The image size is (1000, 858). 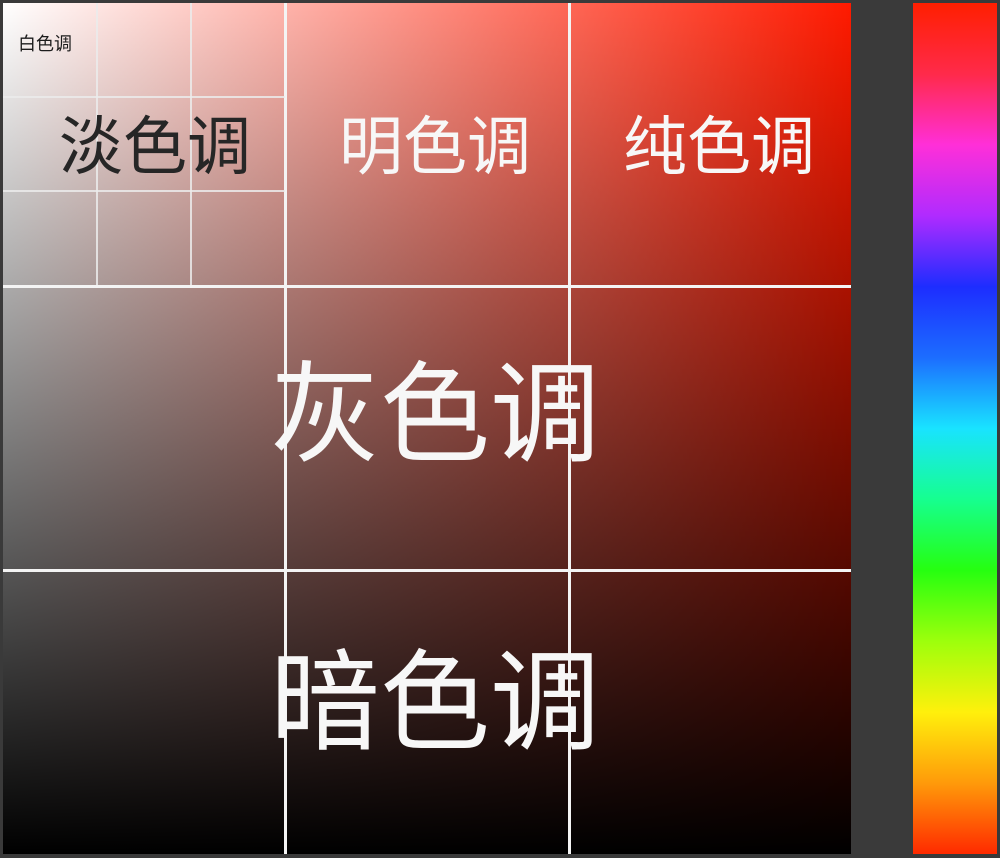 What do you see at coordinates (719, 148) in the screenshot?
I see `zone-label-pure: 纯色调` at bounding box center [719, 148].